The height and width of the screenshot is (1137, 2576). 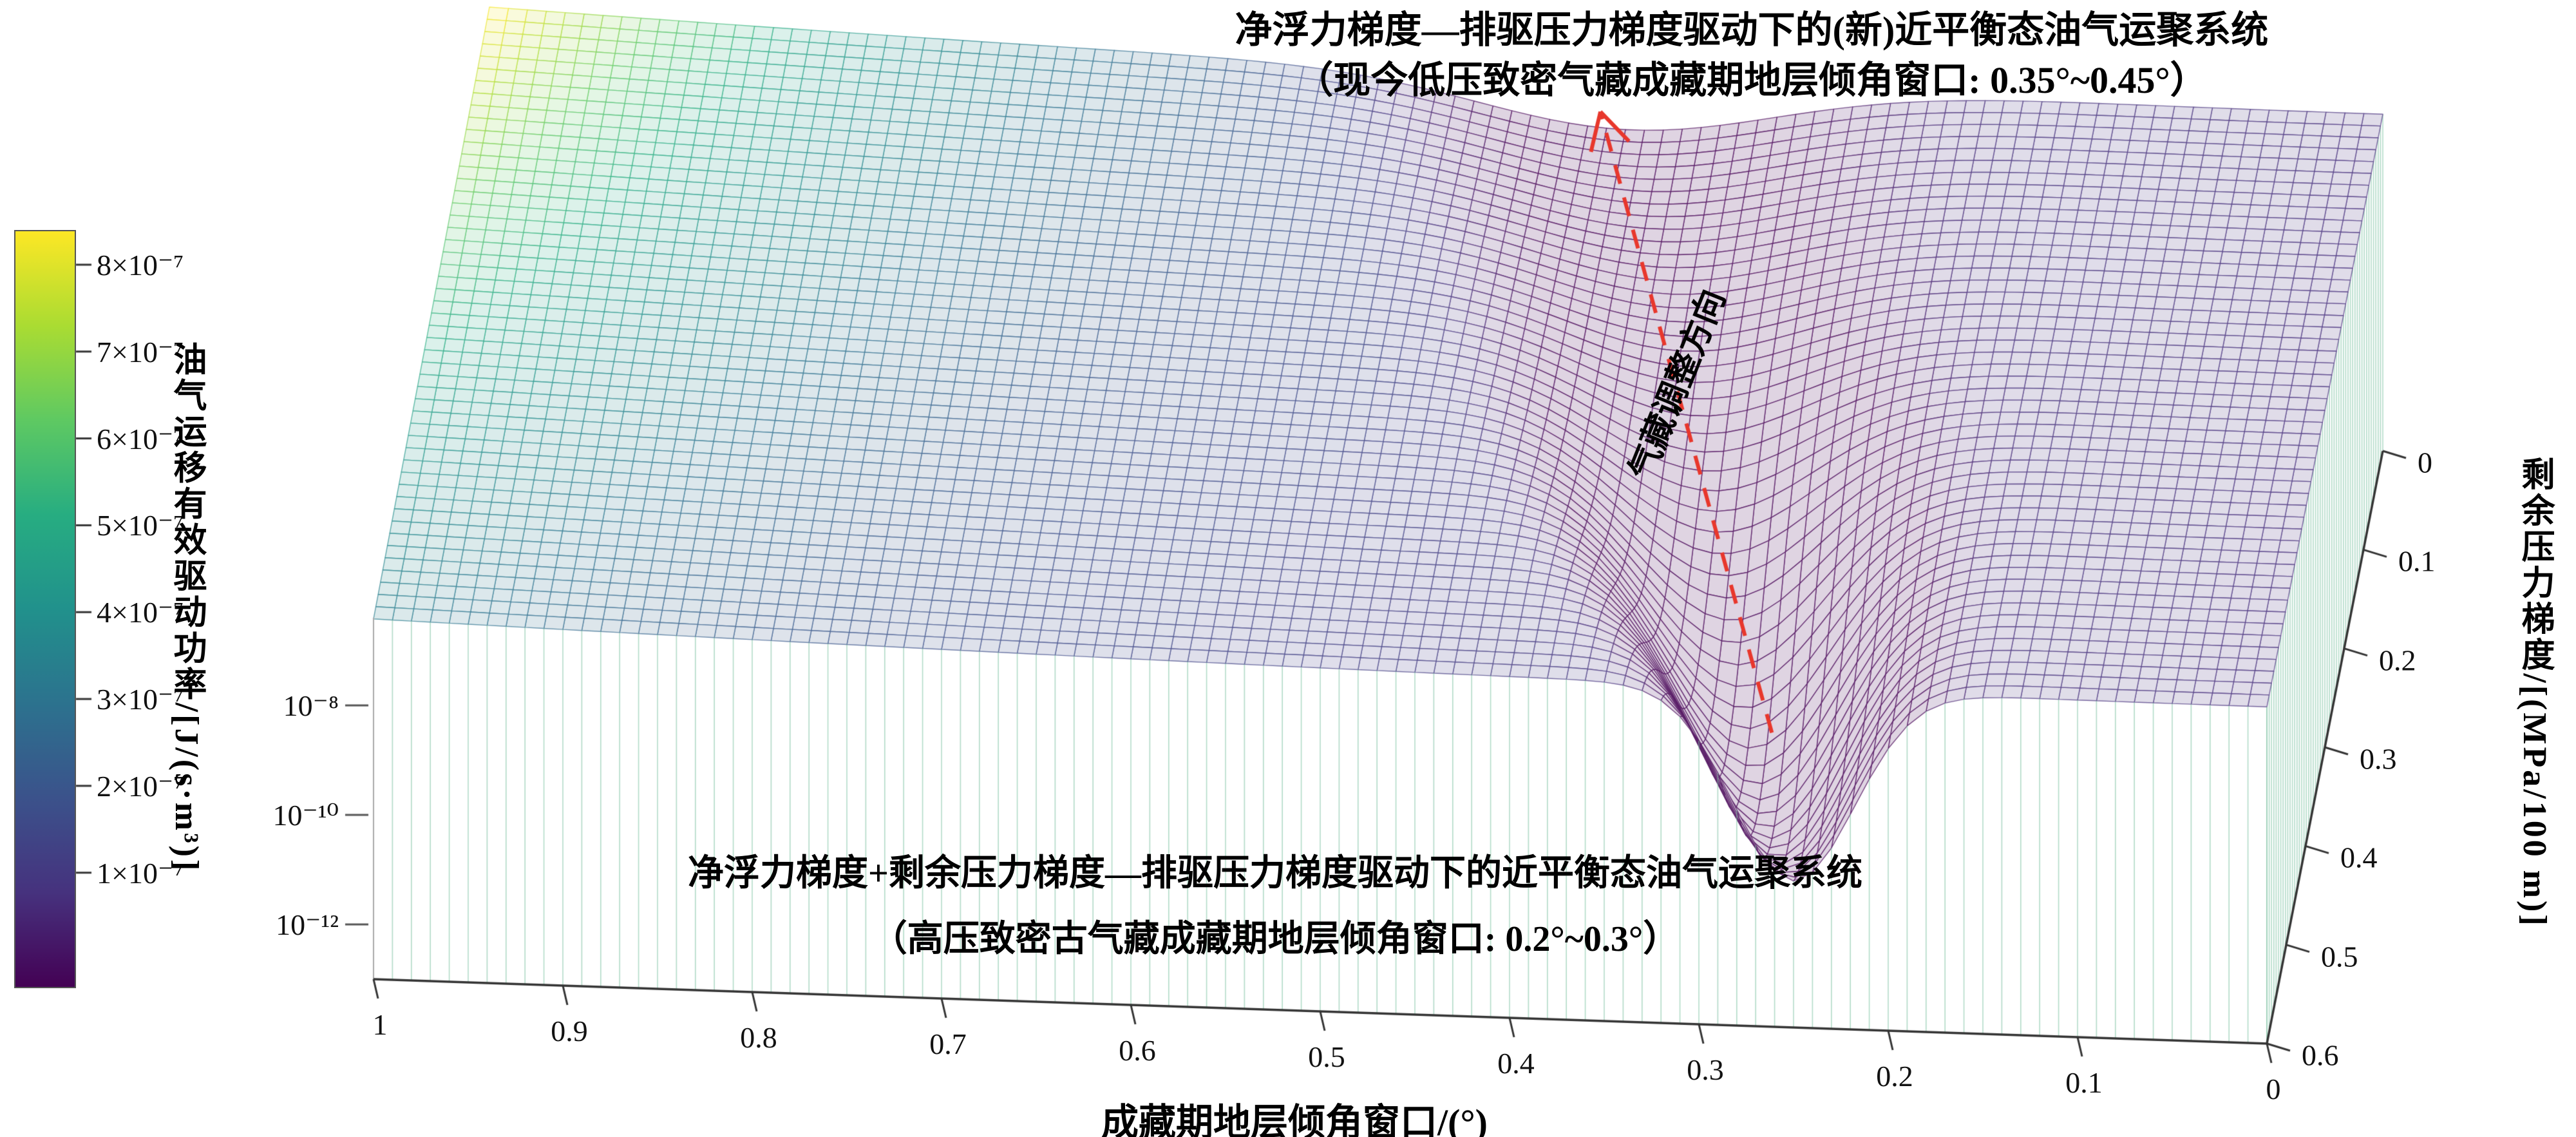 What do you see at coordinates (140, 438) in the screenshot?
I see `colorbar-tick-label: 6×10⁻⁷` at bounding box center [140, 438].